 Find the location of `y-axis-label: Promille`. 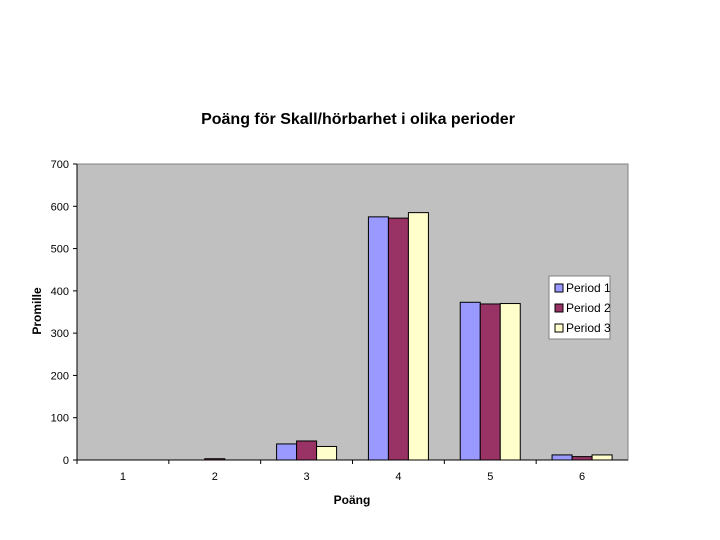

y-axis-label: Promille is located at coordinates (37, 311).